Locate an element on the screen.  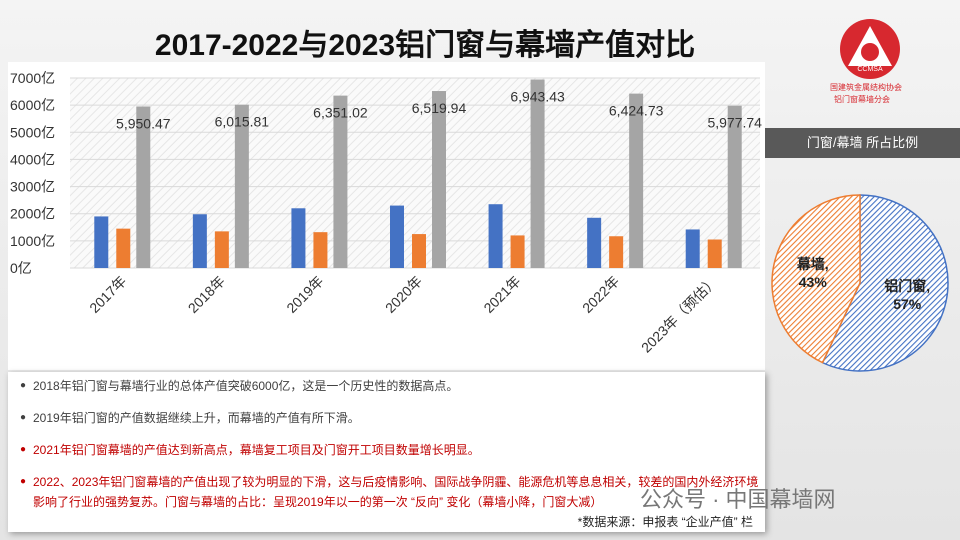
logo-branch: 铝门窗幕墙分会 is located at coordinates (862, 99).